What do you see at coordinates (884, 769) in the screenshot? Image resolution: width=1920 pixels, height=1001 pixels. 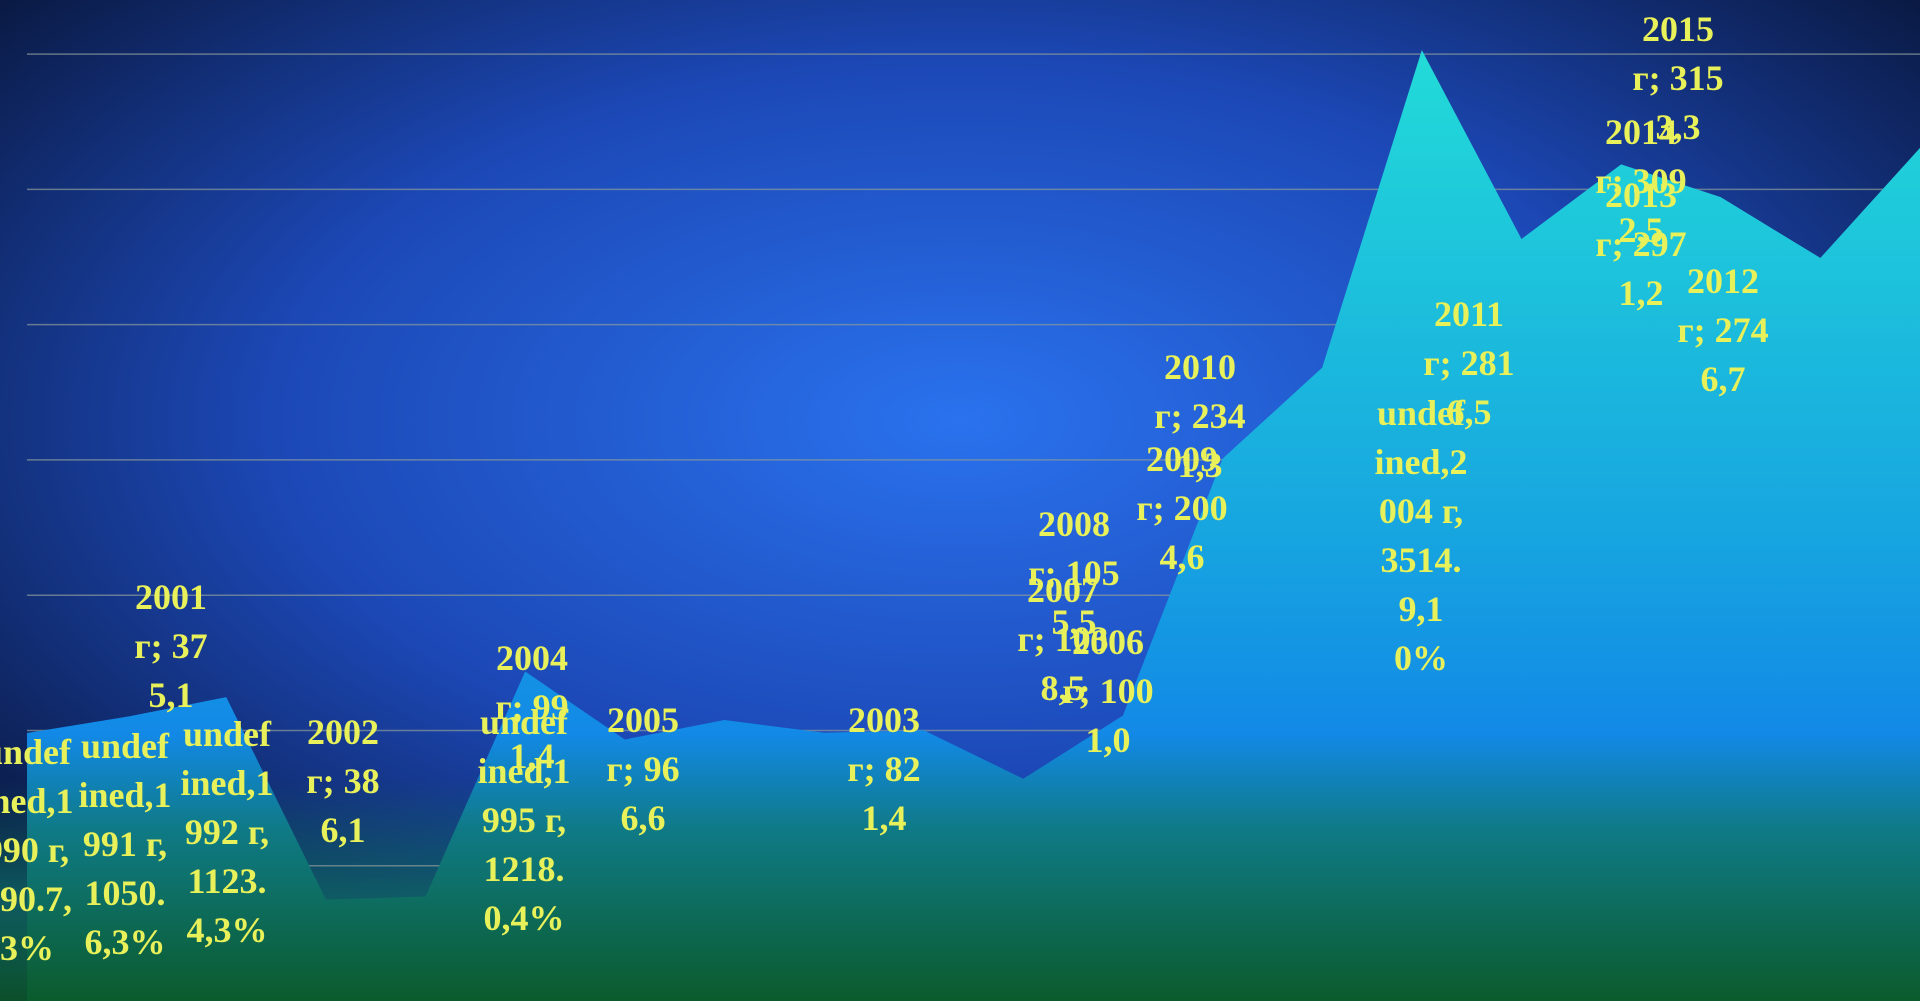 I see `data-label: 2003 г; 821,4` at bounding box center [884, 769].